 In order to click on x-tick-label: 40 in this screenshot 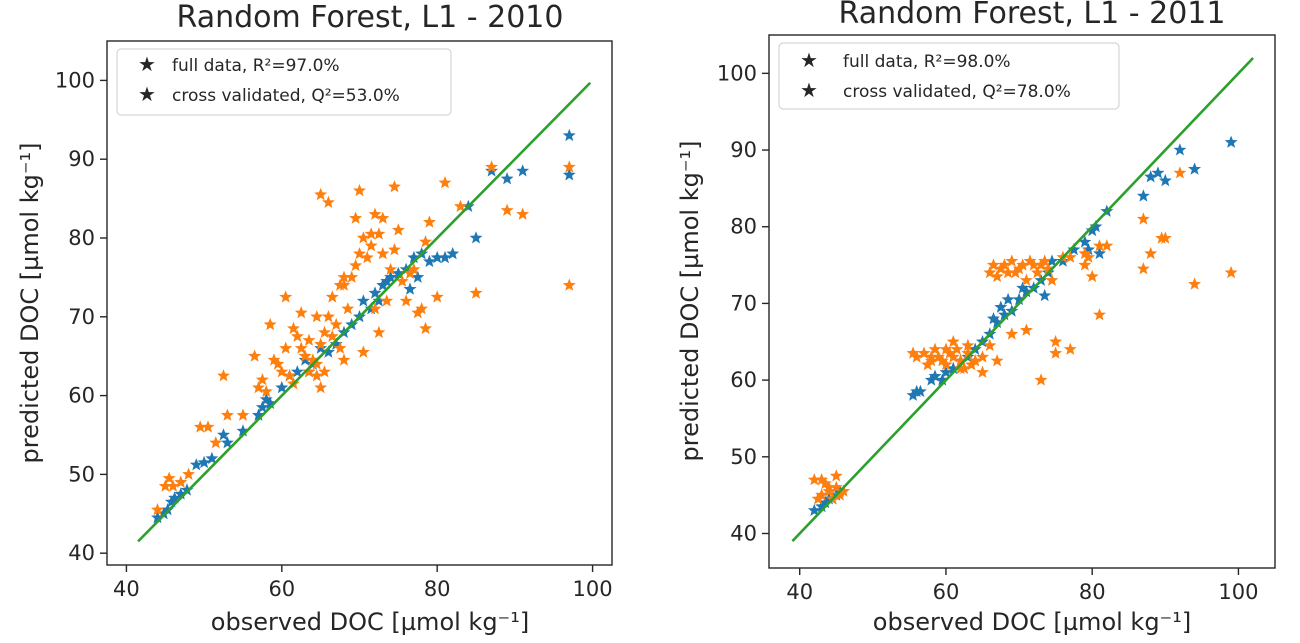, I will do `click(126, 589)`.